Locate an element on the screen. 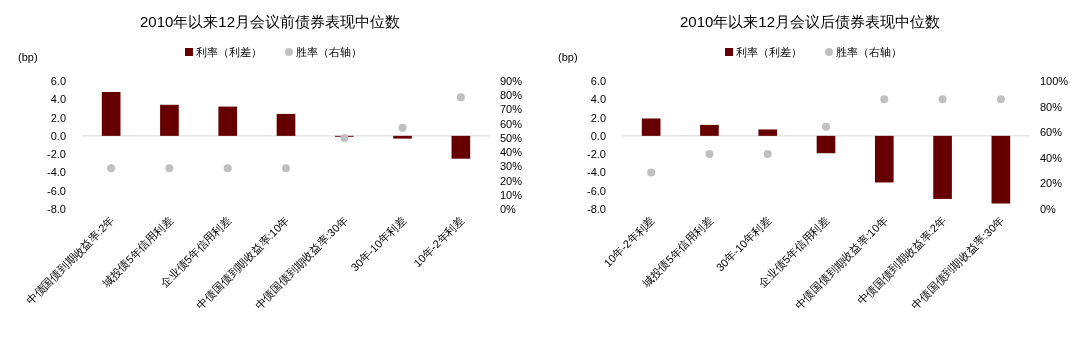  y2-tick-label: 100% is located at coordinates (1054, 81).